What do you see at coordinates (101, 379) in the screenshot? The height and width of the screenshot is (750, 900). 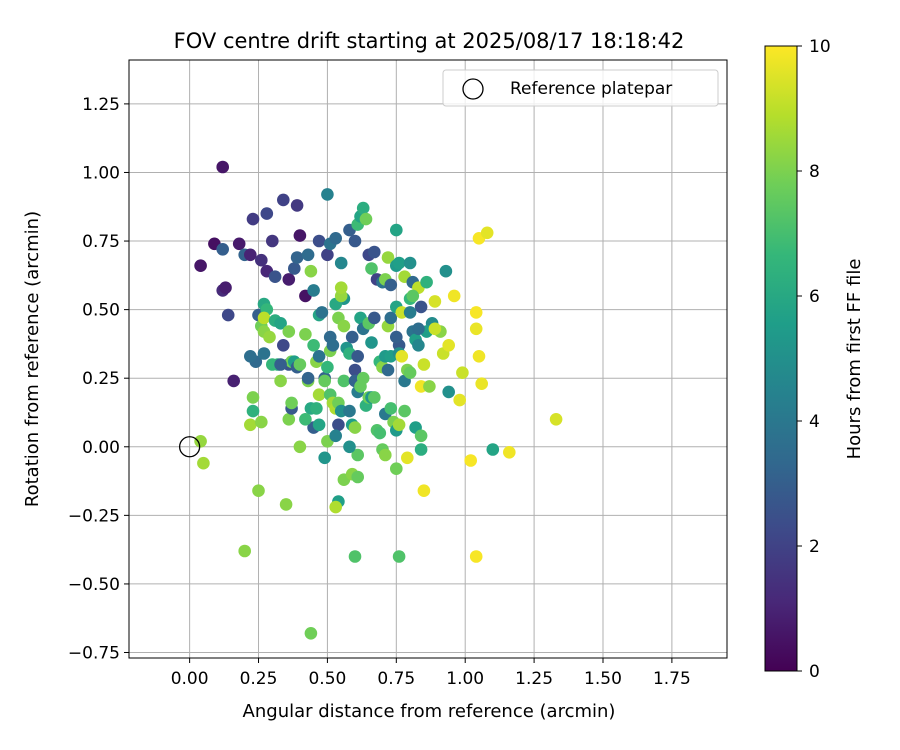 I see `y-tick-label: 0.25` at bounding box center [101, 379].